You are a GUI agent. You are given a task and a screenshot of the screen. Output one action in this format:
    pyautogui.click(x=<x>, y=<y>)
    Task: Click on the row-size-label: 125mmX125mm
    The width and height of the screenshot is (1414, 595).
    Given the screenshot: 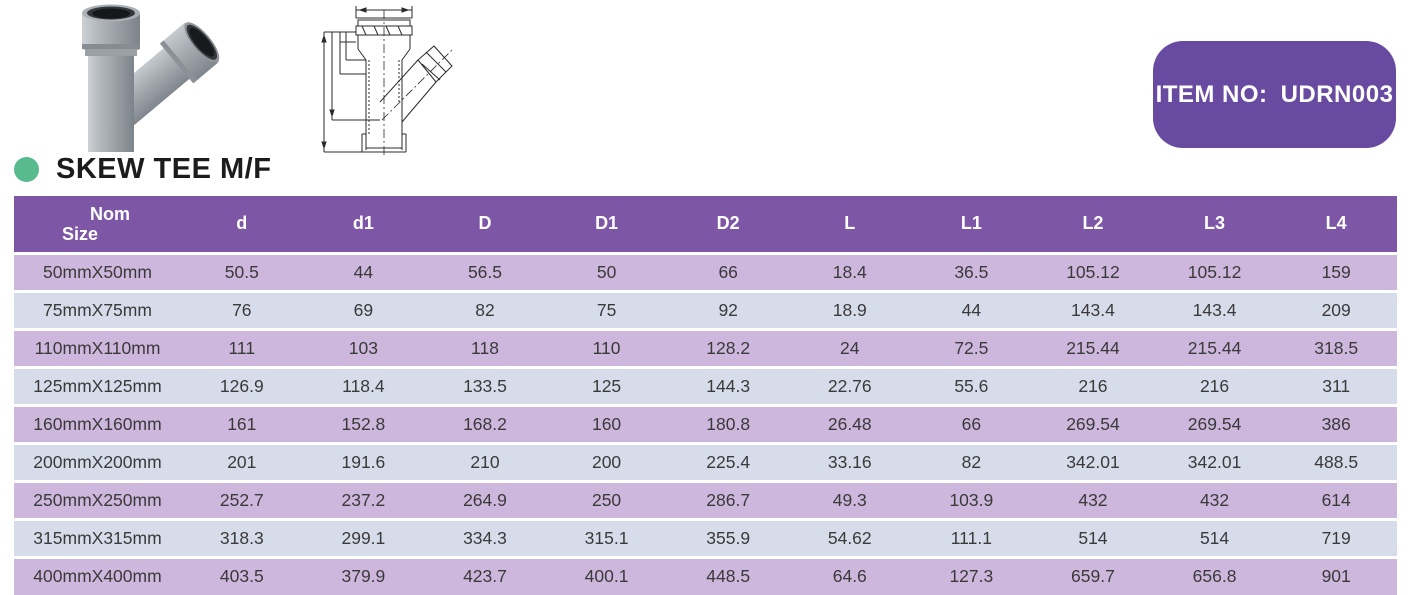 What is the action you would take?
    pyautogui.click(x=97, y=385)
    